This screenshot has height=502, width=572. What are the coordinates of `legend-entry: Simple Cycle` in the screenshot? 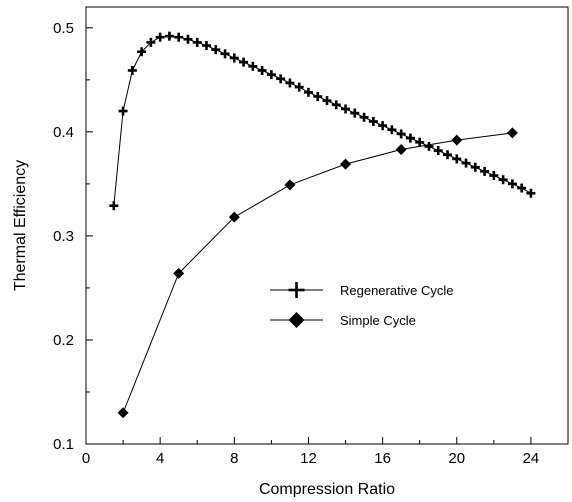 It's located at (343, 320).